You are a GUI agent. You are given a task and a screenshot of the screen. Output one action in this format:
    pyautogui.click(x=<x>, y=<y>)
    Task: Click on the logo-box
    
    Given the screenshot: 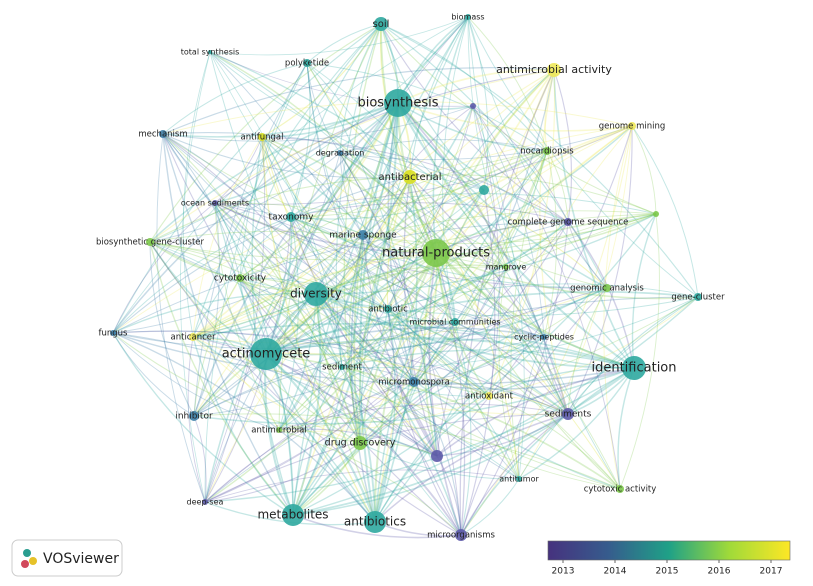 What is the action you would take?
    pyautogui.click(x=67, y=558)
    